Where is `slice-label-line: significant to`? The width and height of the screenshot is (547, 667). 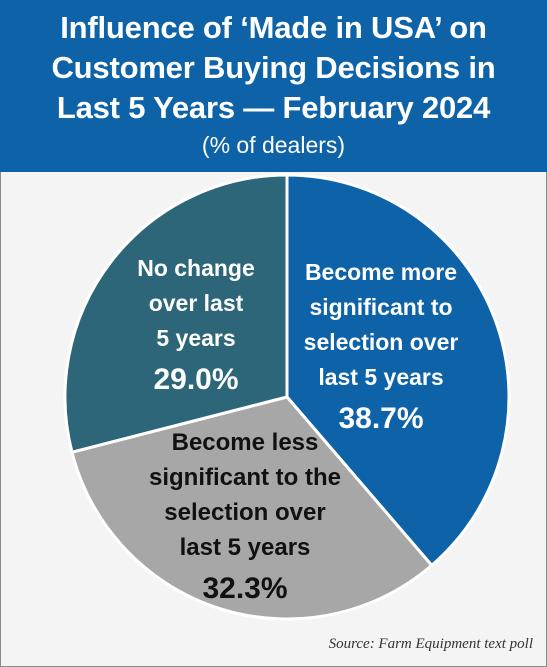 slice-label-line: significant to is located at coordinates (380, 307).